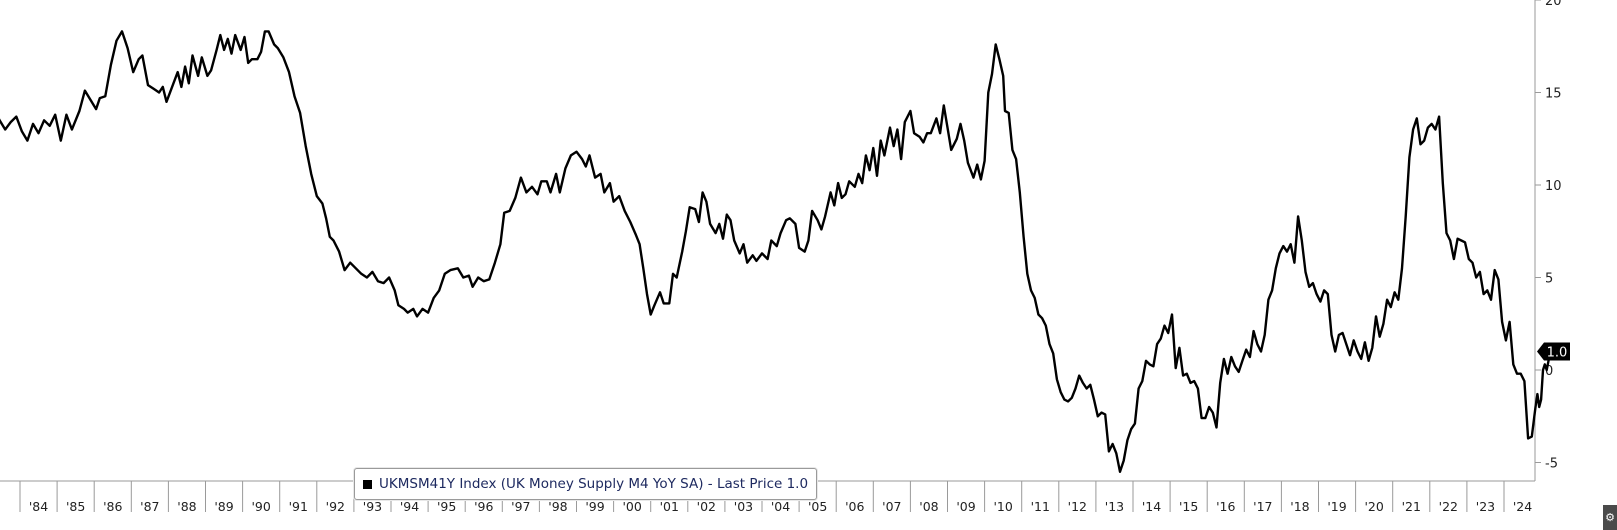  I want to click on x-tick-label: '87, so click(149, 506).